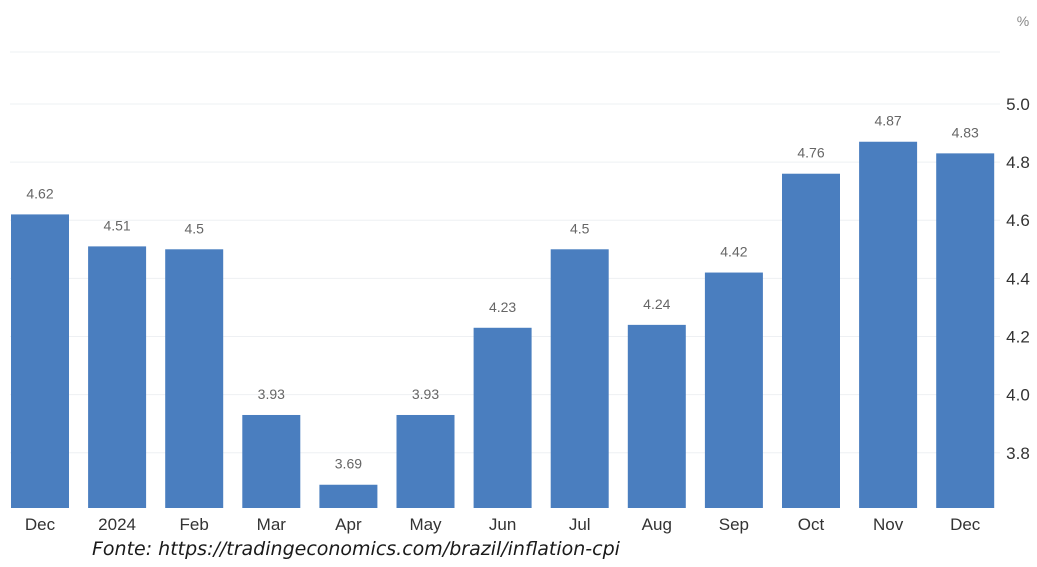  What do you see at coordinates (194, 524) in the screenshot?
I see `x-tick-label: Feb` at bounding box center [194, 524].